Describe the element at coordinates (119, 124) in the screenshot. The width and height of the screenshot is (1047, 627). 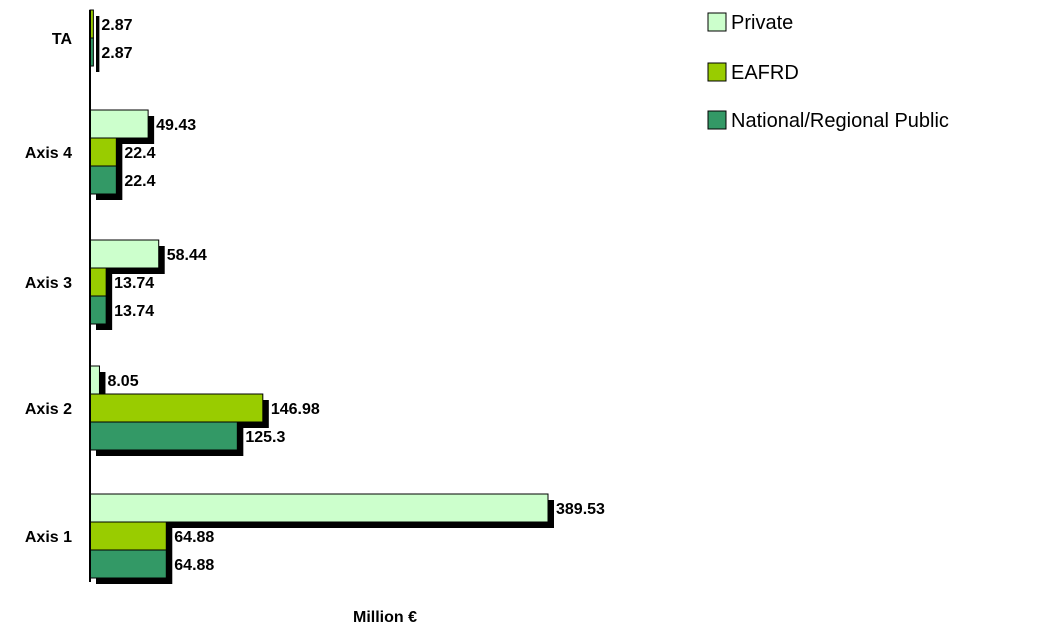
I see `bar-axis-4-private` at that location.